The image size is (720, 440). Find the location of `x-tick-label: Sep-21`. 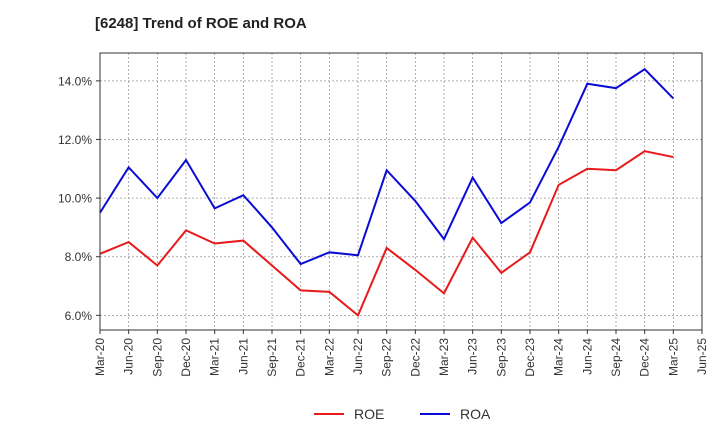

x-tick-label: Sep-21 is located at coordinates (272, 357).